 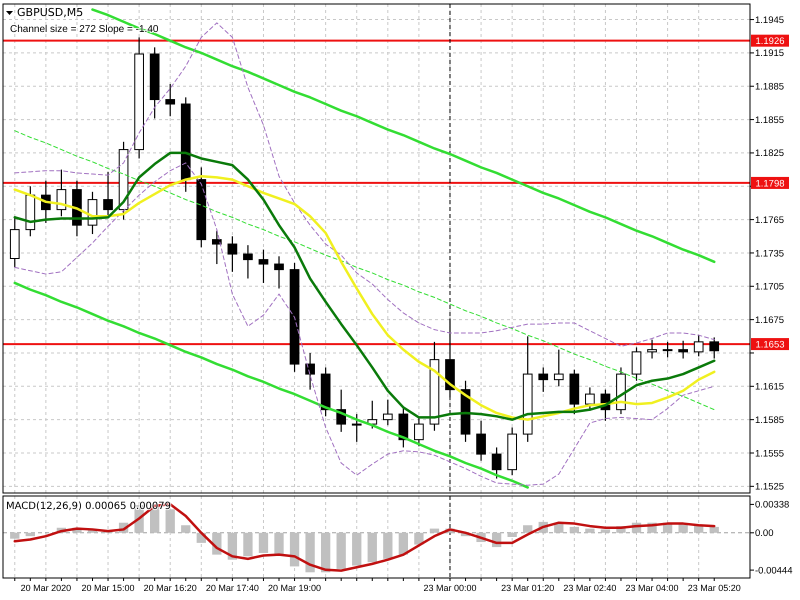 What do you see at coordinates (772, 505) in the screenshot?
I see `y-tick-label: 0.00338` at bounding box center [772, 505].